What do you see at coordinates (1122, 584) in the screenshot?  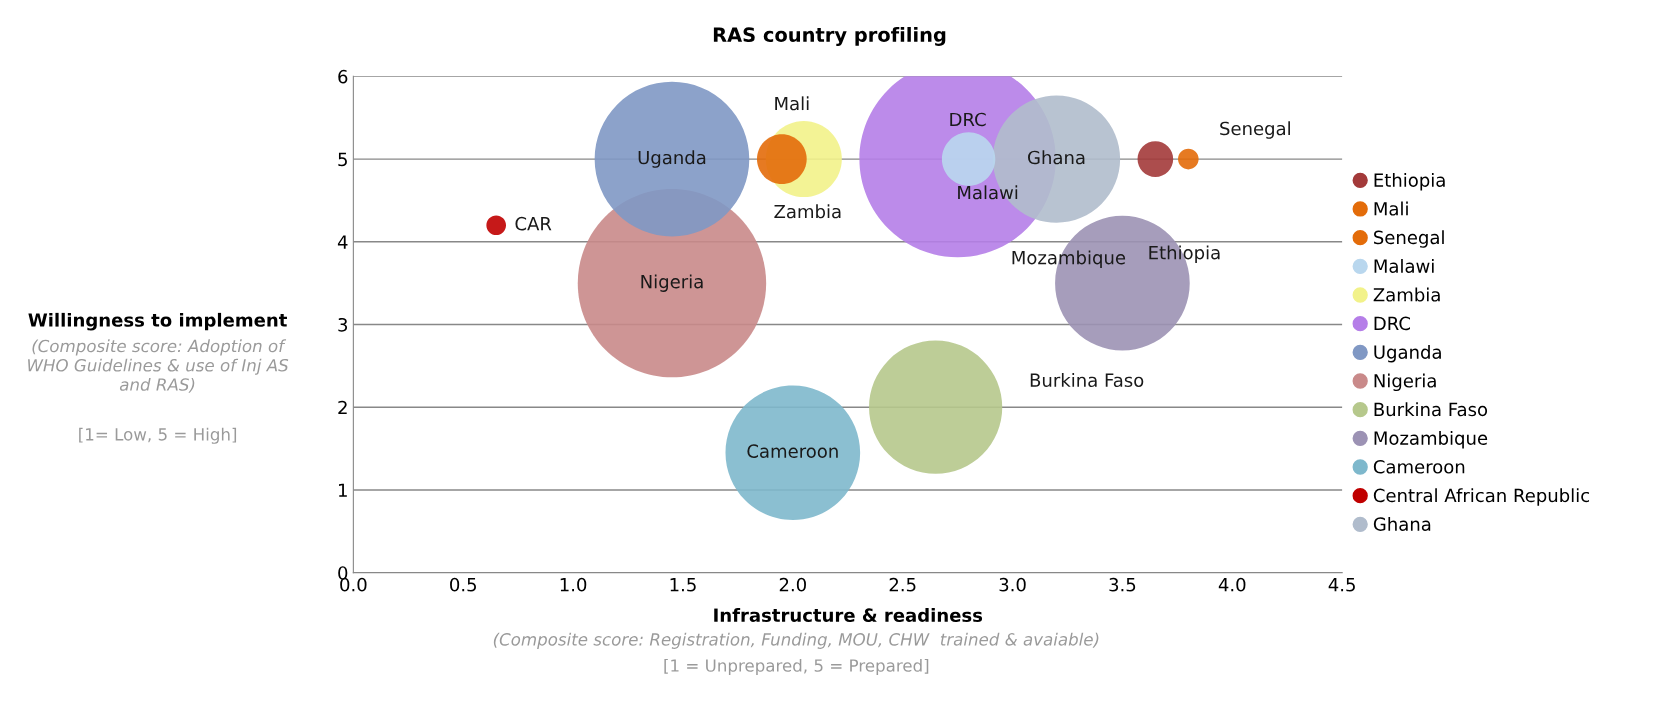 I see `x-tick-label: 3.5` at bounding box center [1122, 584].